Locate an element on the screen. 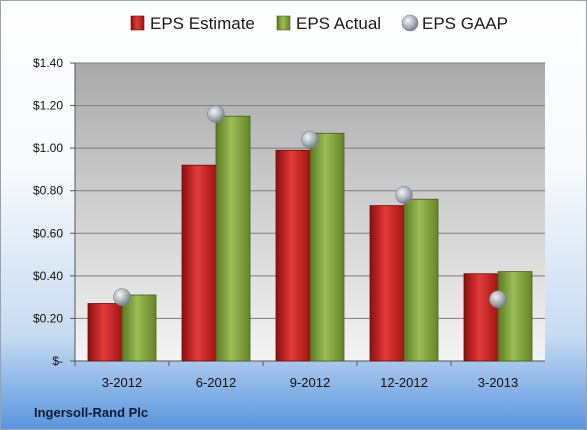  y-tick-label: $0.40 is located at coordinates (48, 276).